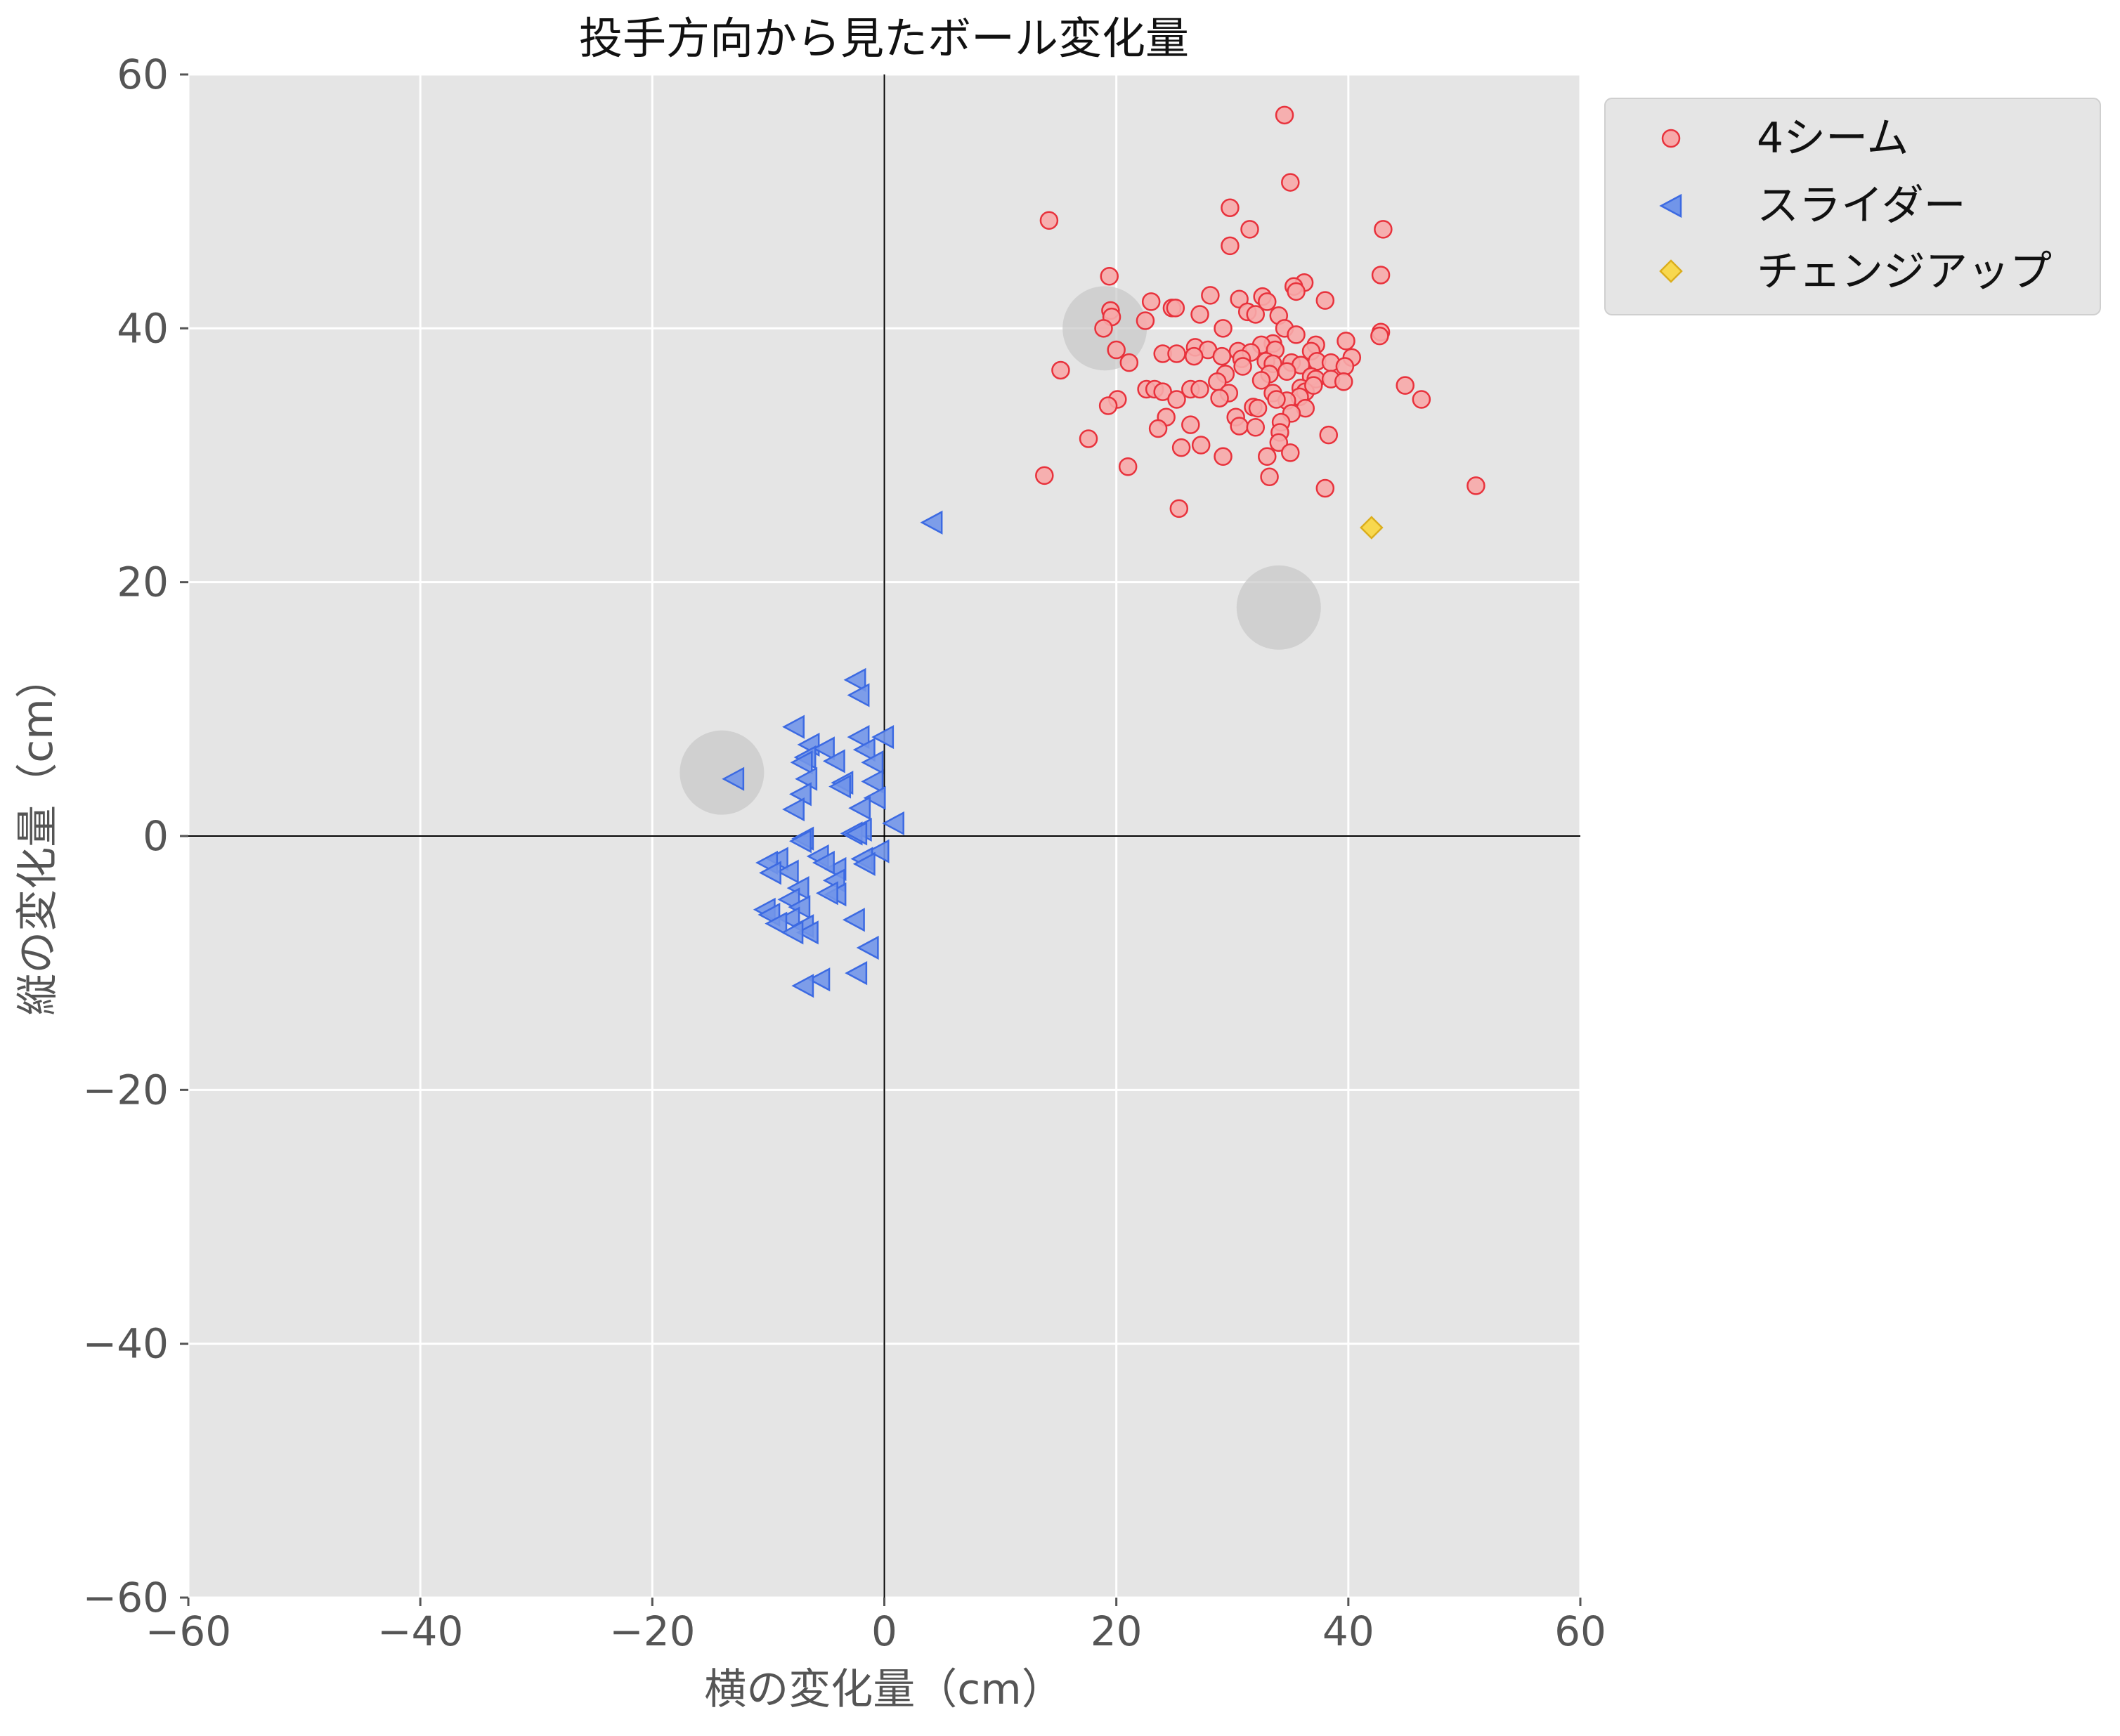 The width and height of the screenshot is (2120, 1736). What do you see at coordinates (156, 836) in the screenshot?
I see `y-tick-label: 0` at bounding box center [156, 836].